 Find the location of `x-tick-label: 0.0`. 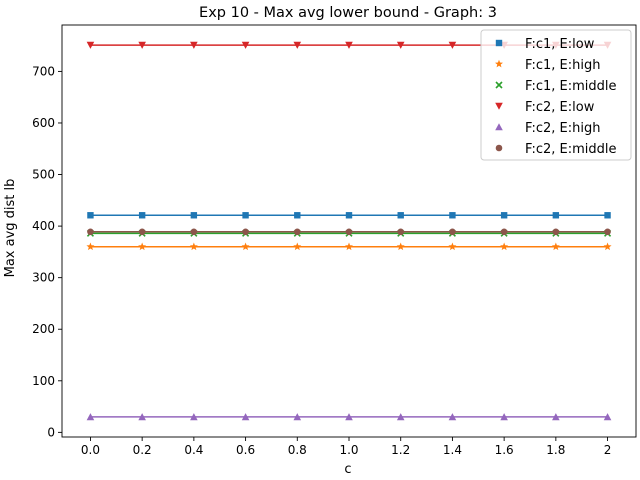

x-tick-label: 0.0 is located at coordinates (90, 450).